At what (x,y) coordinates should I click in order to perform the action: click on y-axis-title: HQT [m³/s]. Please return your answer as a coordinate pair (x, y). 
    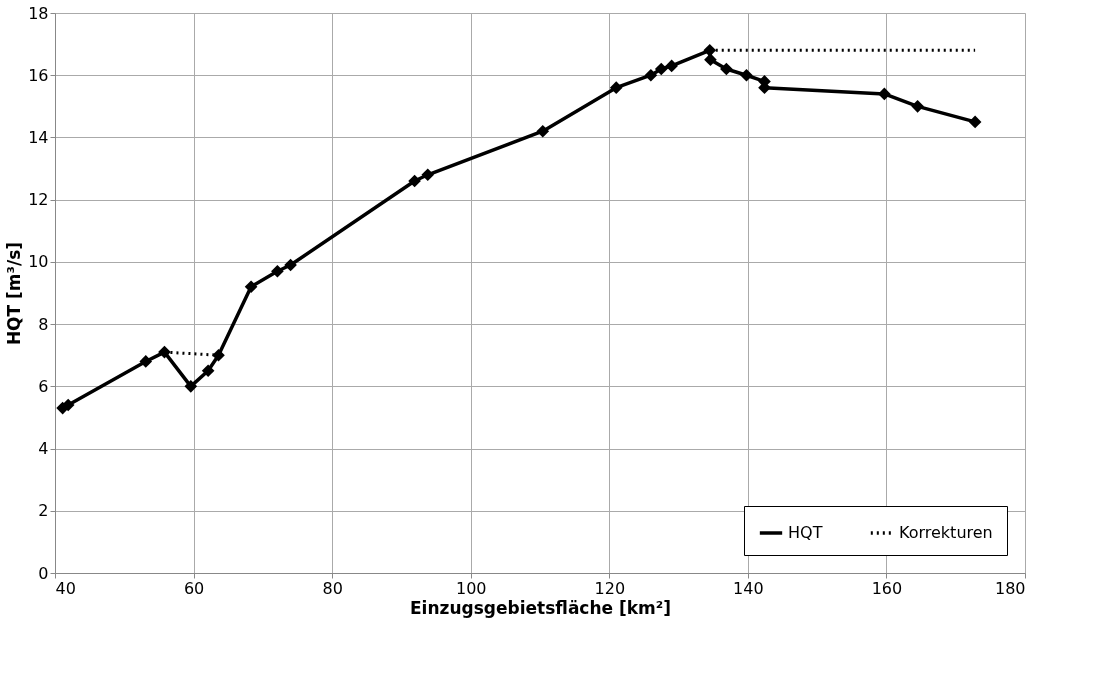
    Looking at the image, I should click on (14, 293).